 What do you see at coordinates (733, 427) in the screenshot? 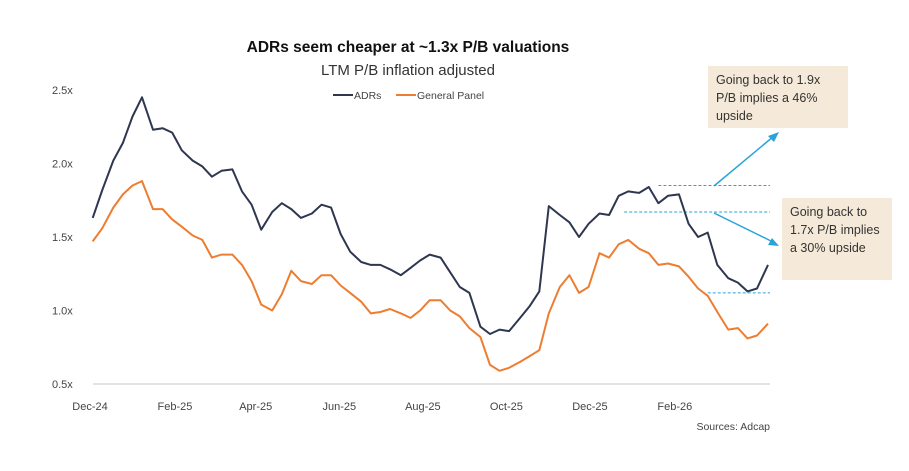
I see `source-note: Sources: Adcap` at bounding box center [733, 427].